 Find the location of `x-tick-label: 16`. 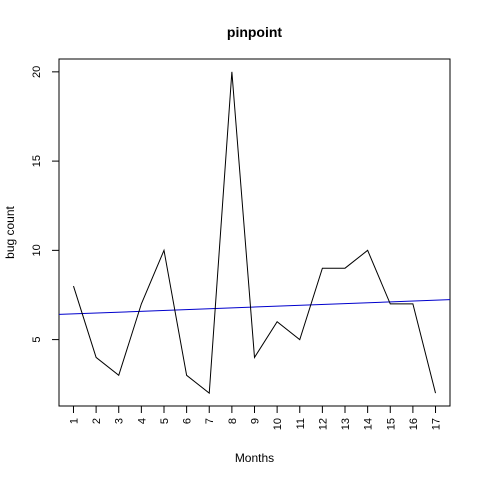

x-tick-label: 16 is located at coordinates (414, 424).